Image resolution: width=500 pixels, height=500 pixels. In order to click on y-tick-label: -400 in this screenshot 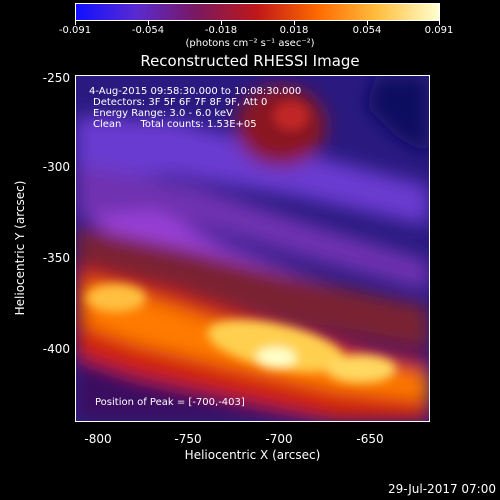, I will do `click(56, 349)`.